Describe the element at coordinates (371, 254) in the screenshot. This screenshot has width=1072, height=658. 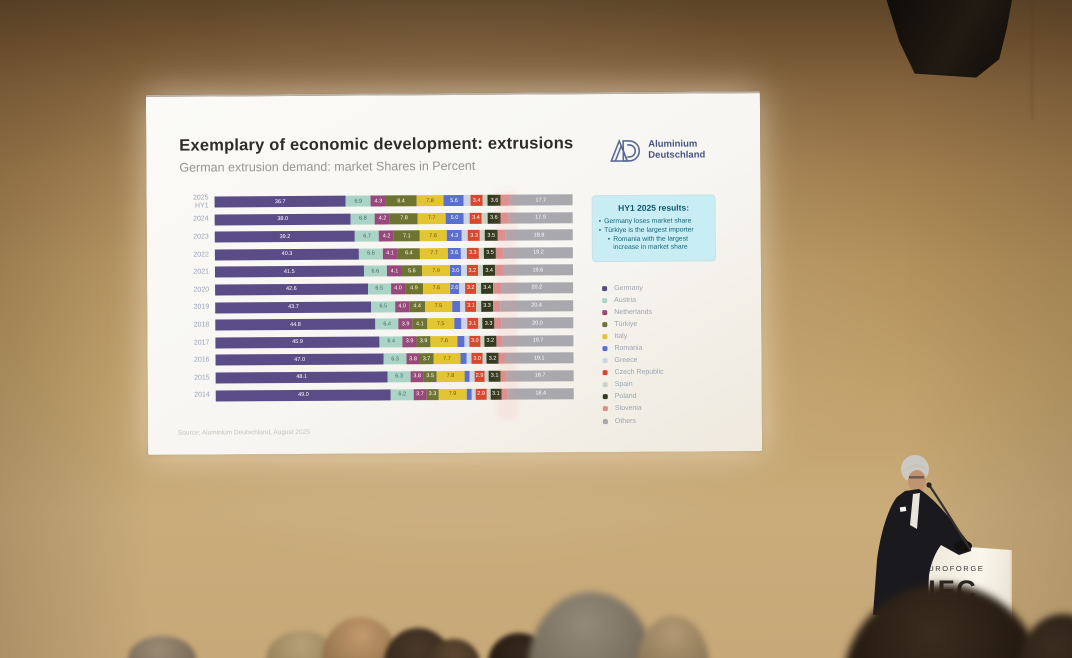
I see `bar-segment-austria: 6.6` at that location.